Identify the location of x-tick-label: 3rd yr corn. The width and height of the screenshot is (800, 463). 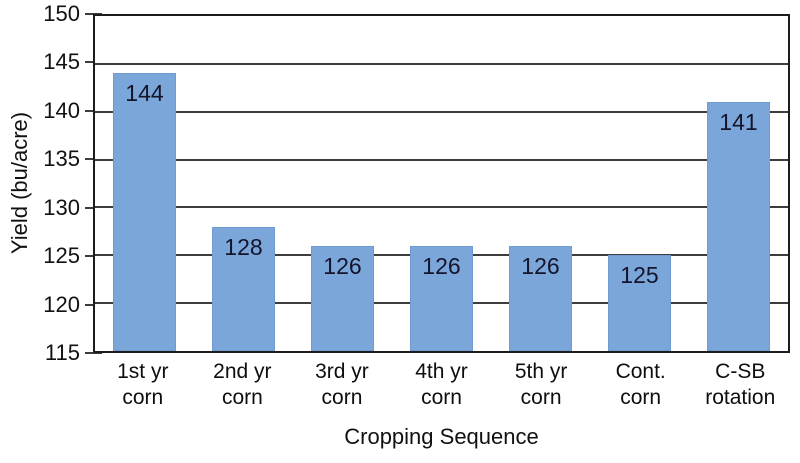
(342, 384).